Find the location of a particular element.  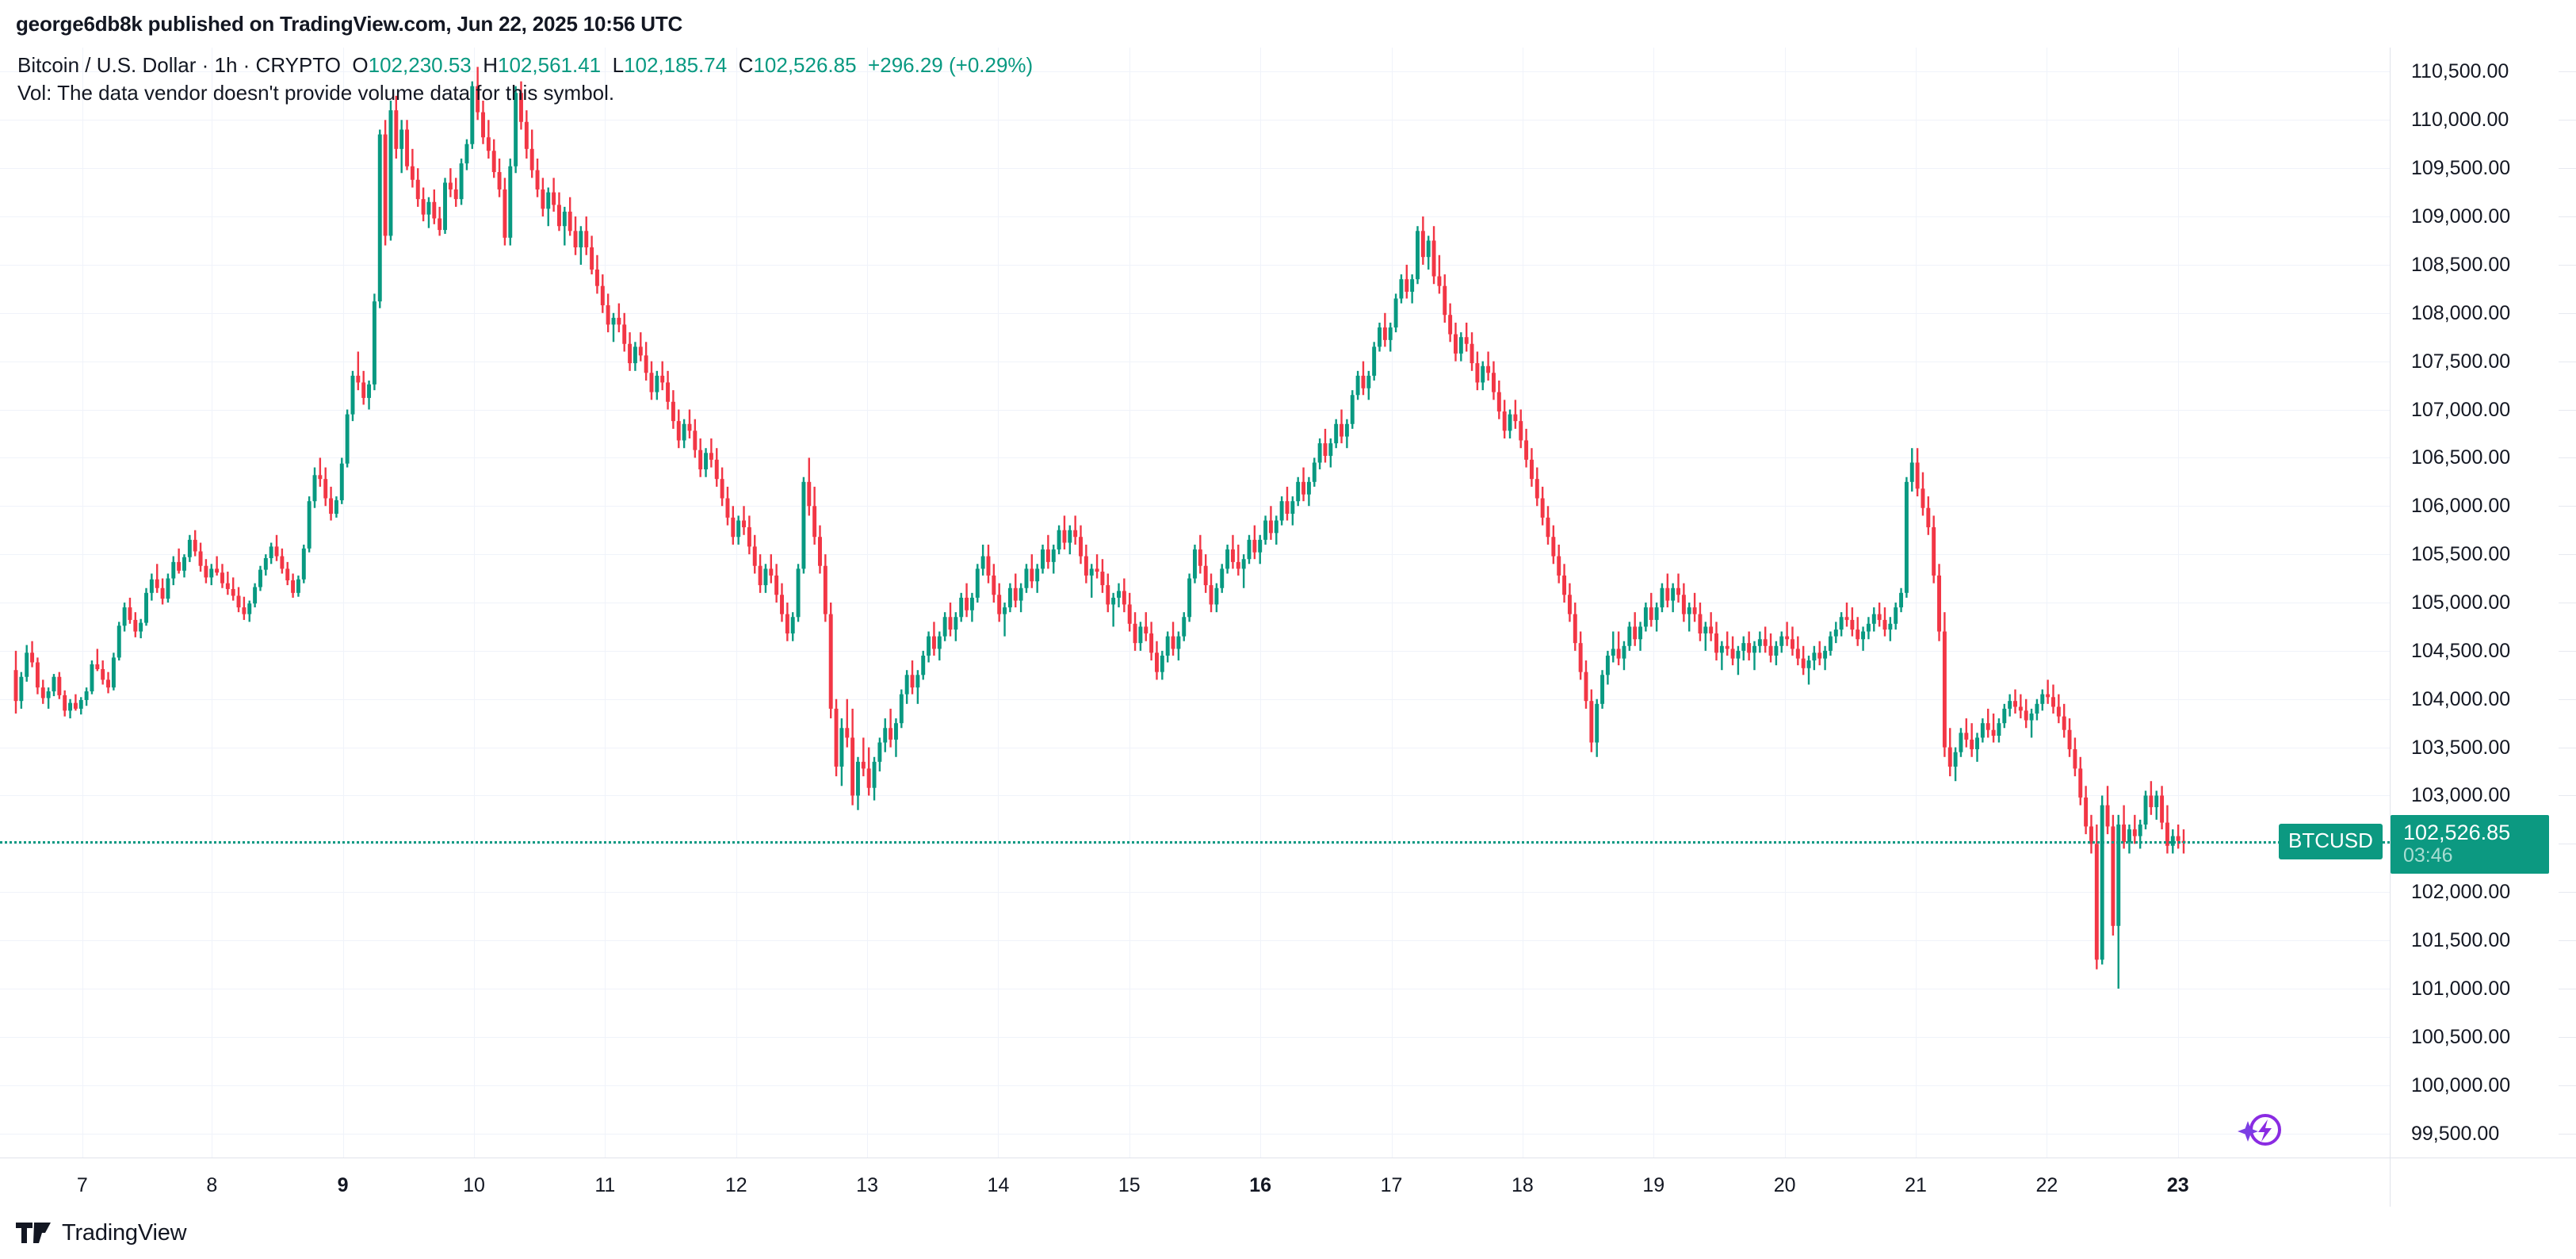

time-axis: 7 8 9 10 11 12 13 14 15 16 17 18 19 20 21 22 23 is located at coordinates (1195, 1182).